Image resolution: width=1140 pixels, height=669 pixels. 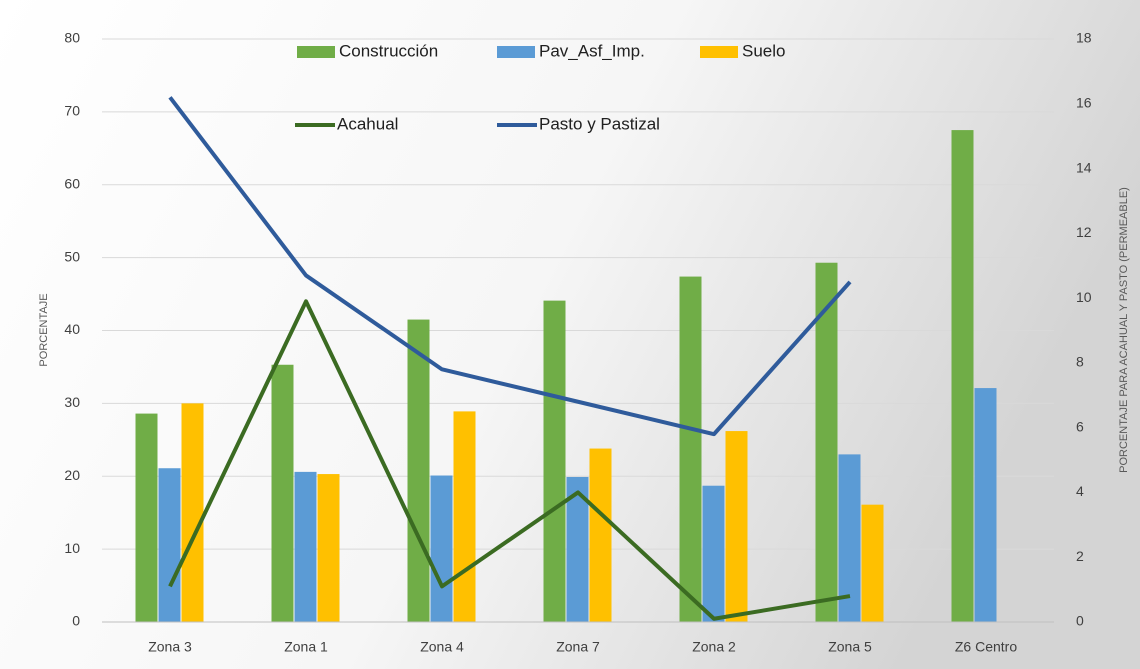 I want to click on y-tick-label: 60, so click(x=72, y=183).